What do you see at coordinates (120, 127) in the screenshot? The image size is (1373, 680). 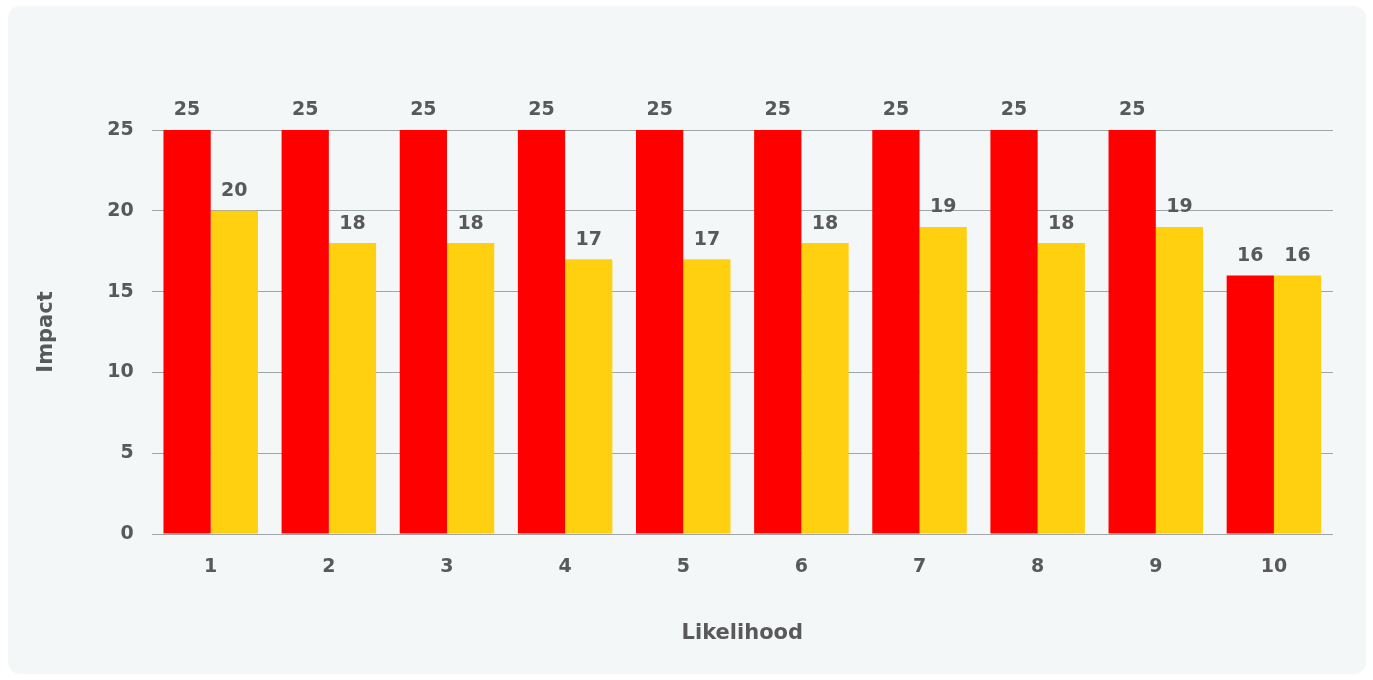 I see `y-tick-label: 25` at bounding box center [120, 127].